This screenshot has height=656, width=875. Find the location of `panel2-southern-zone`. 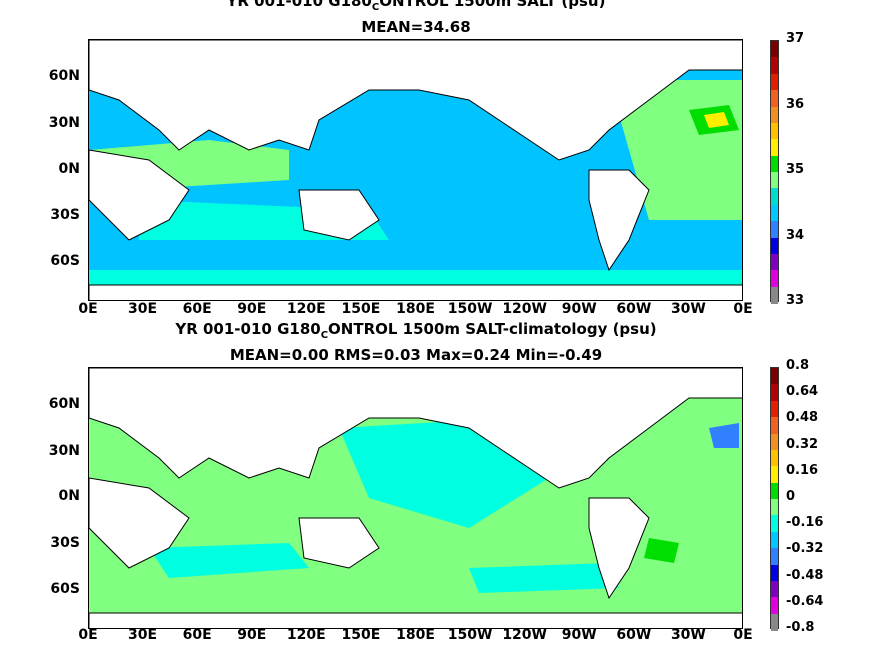

panel2-southern-zone is located at coordinates (229, 560).